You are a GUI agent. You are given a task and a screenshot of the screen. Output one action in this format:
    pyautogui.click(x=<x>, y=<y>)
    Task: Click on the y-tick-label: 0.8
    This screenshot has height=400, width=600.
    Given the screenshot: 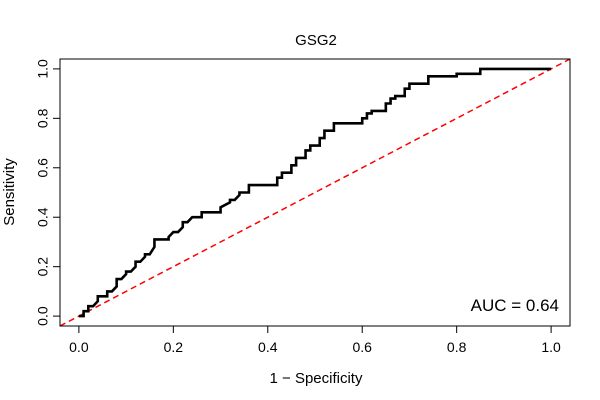 What is the action you would take?
    pyautogui.click(x=43, y=118)
    